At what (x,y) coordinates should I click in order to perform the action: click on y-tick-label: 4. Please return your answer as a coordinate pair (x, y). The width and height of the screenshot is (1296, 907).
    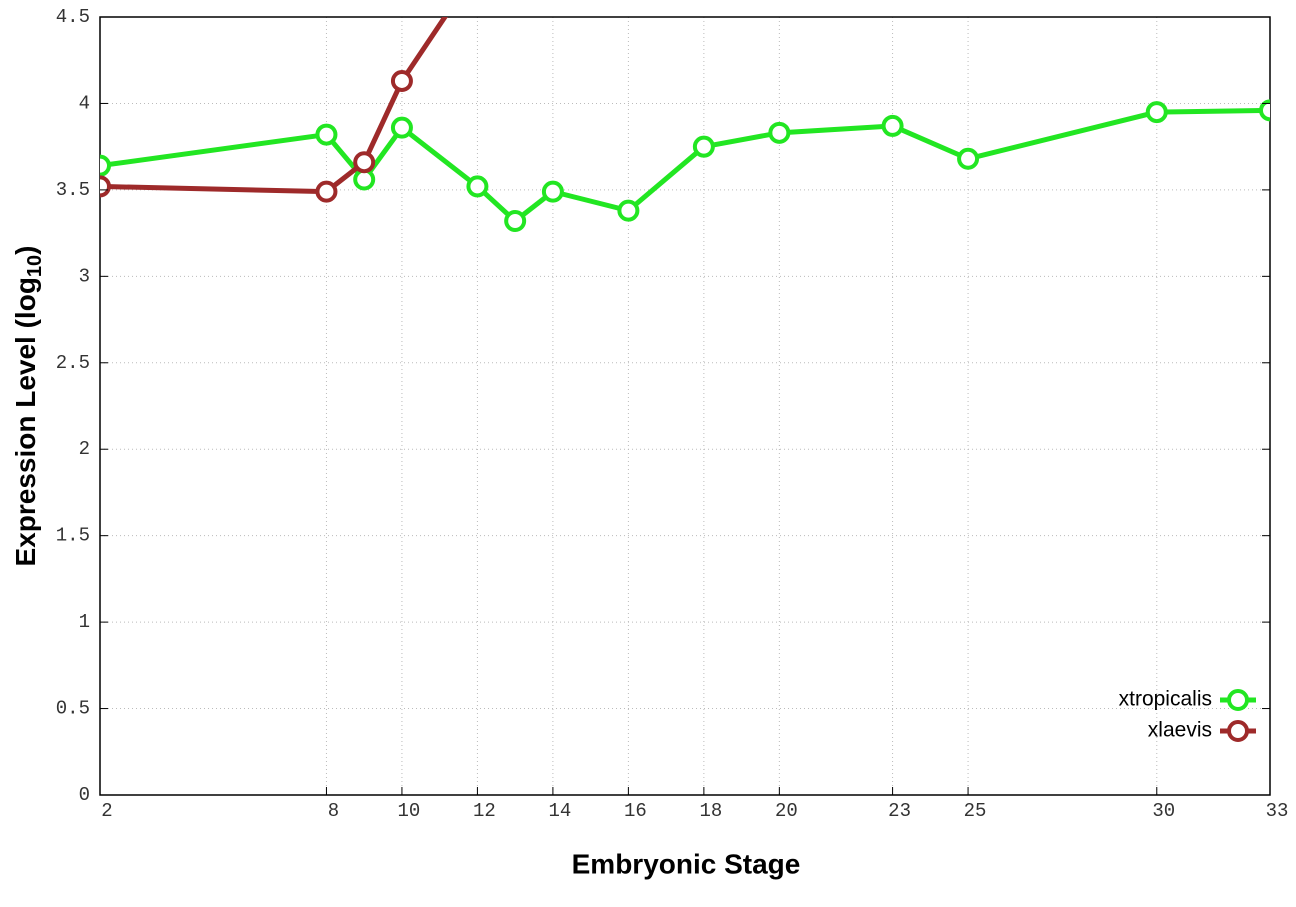
    Looking at the image, I should click on (84, 103).